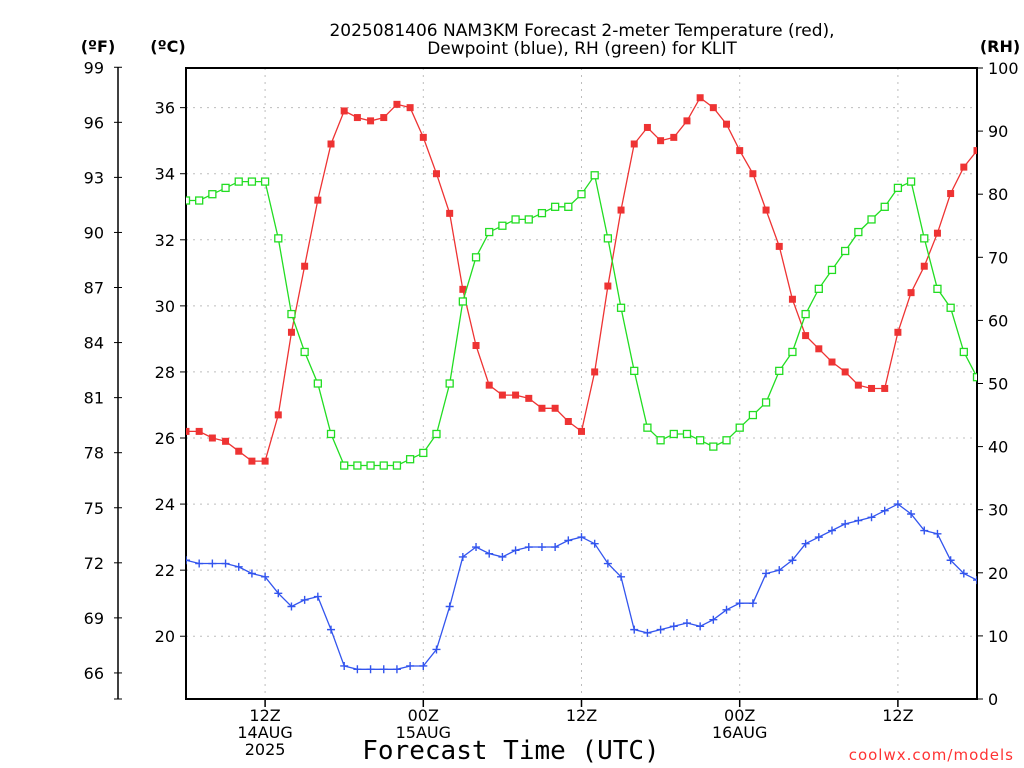  What do you see at coordinates (998, 320) in the screenshot?
I see `rh-tick-label: 60` at bounding box center [998, 320].